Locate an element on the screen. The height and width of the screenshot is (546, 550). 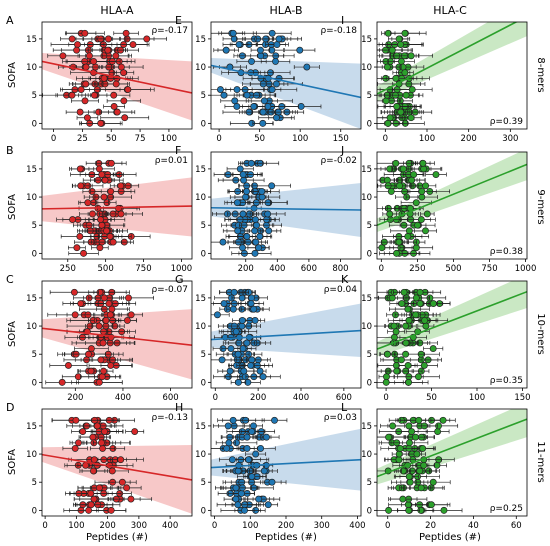
plot-area is located at coordinates (286, 208).